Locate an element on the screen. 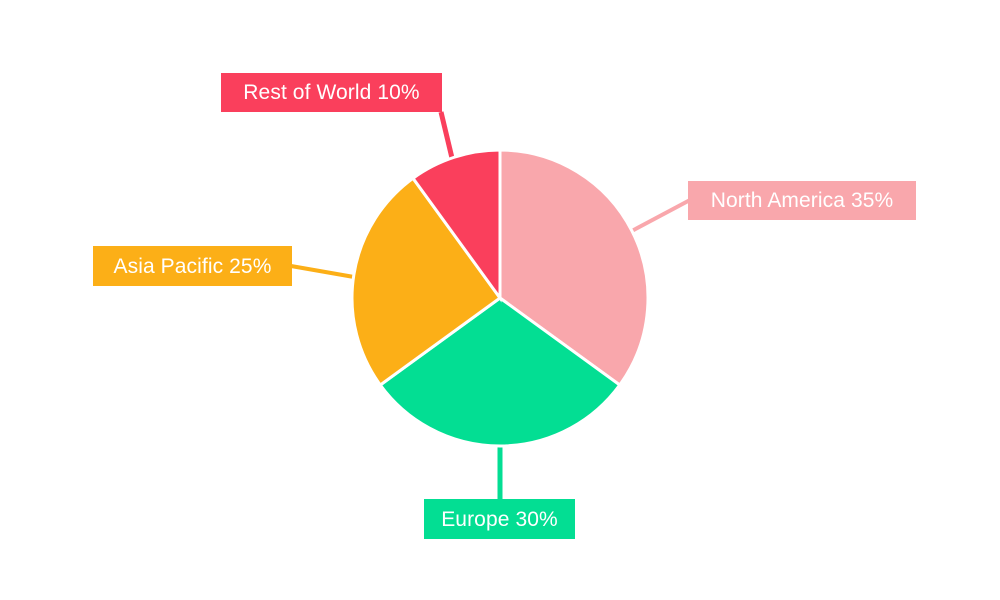 Image resolution: width=1000 pixels, height=600 pixels. pie-slice-europe is located at coordinates (500, 372).